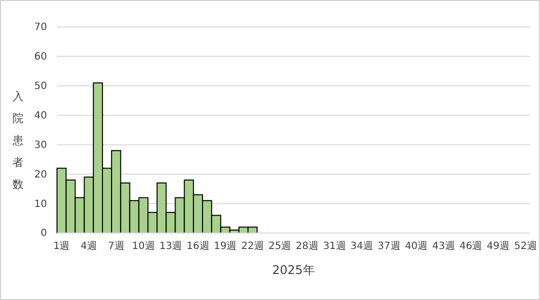  I want to click on x-tick-label: 22週, so click(252, 246).